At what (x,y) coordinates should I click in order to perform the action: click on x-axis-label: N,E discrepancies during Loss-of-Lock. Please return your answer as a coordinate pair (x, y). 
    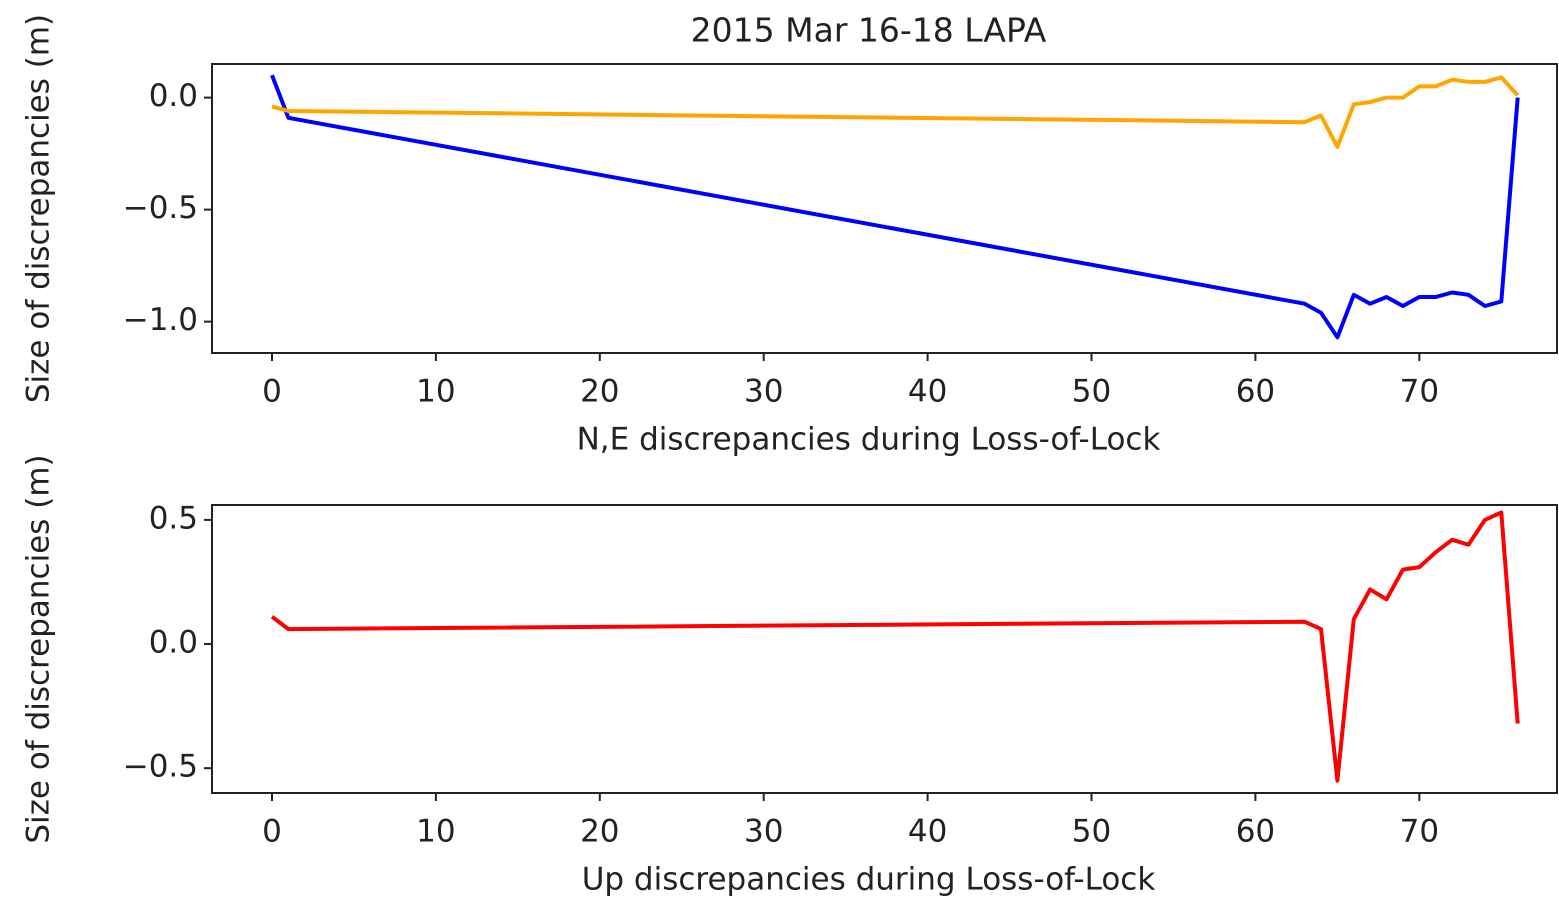
    Looking at the image, I should click on (869, 440).